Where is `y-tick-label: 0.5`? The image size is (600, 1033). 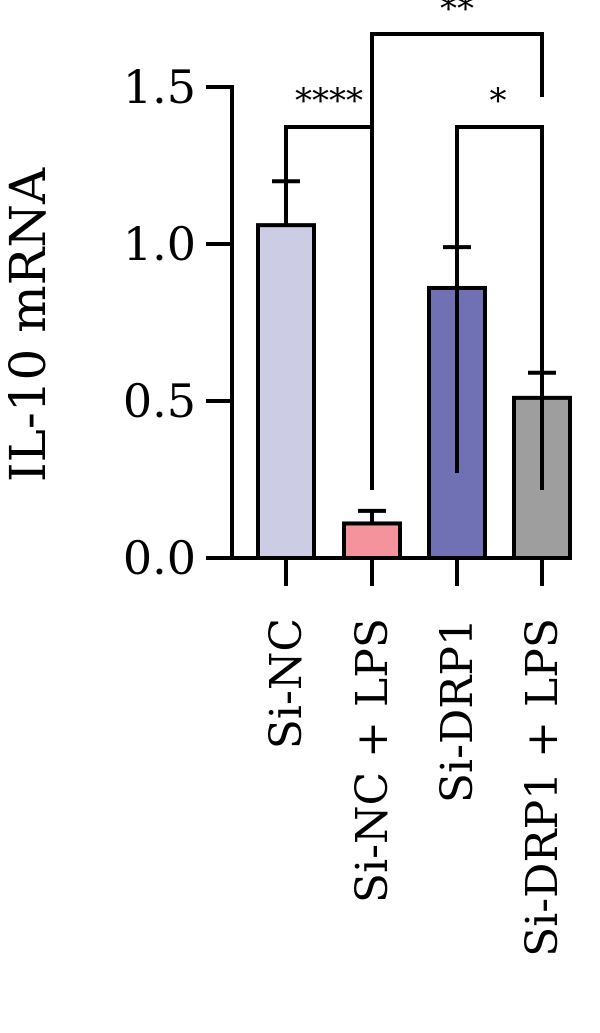 y-tick-label: 0.5 is located at coordinates (159, 401).